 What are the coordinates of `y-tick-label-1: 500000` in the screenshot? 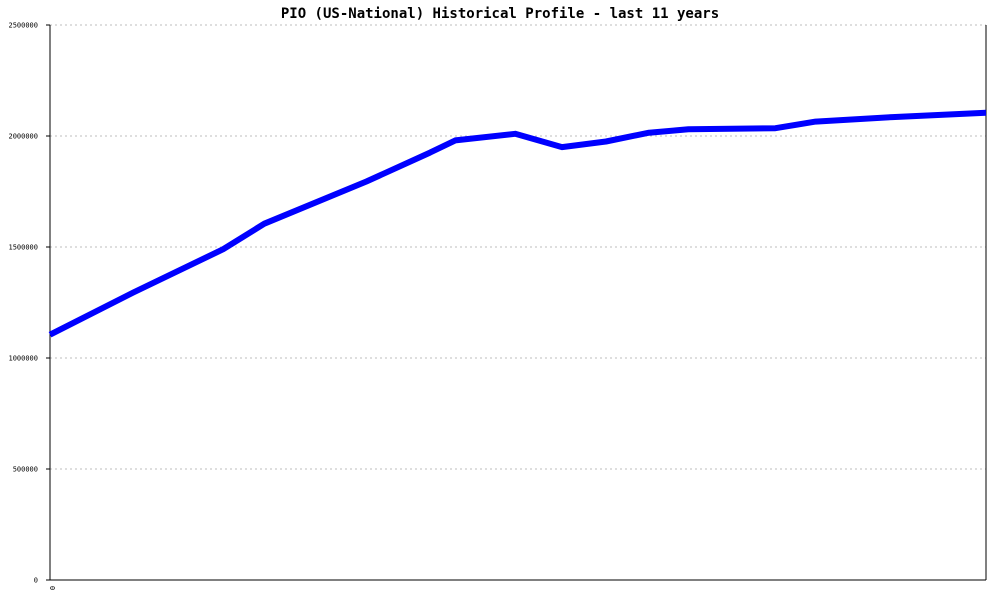 It's located at (25, 470).